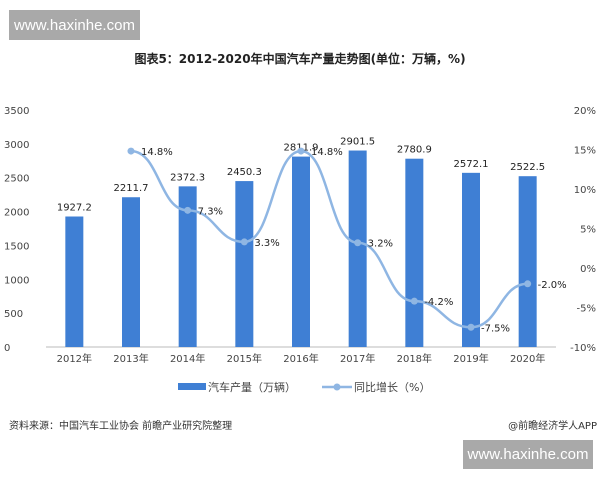 This screenshot has width=600, height=480. Describe the element at coordinates (588, 230) in the screenshot. I see `y-right-tick: 5%` at that location.